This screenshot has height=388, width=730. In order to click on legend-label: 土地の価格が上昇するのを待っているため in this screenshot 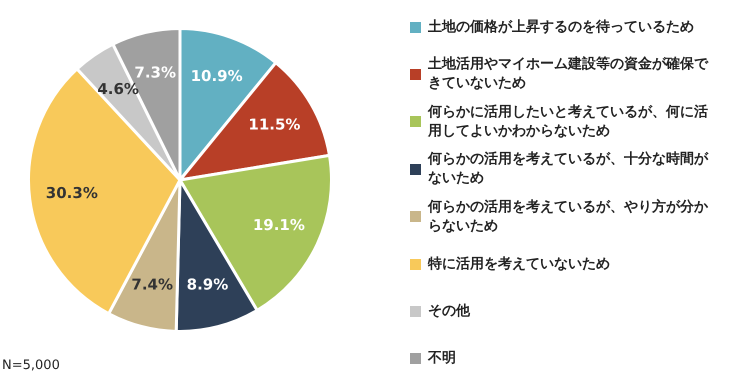, I will do `click(561, 27)`.